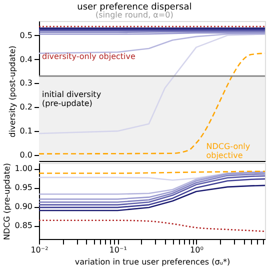  What do you see at coordinates (134, 15) in the screenshot?
I see `chart-subtitle: (single round, α=0)` at bounding box center [134, 15].